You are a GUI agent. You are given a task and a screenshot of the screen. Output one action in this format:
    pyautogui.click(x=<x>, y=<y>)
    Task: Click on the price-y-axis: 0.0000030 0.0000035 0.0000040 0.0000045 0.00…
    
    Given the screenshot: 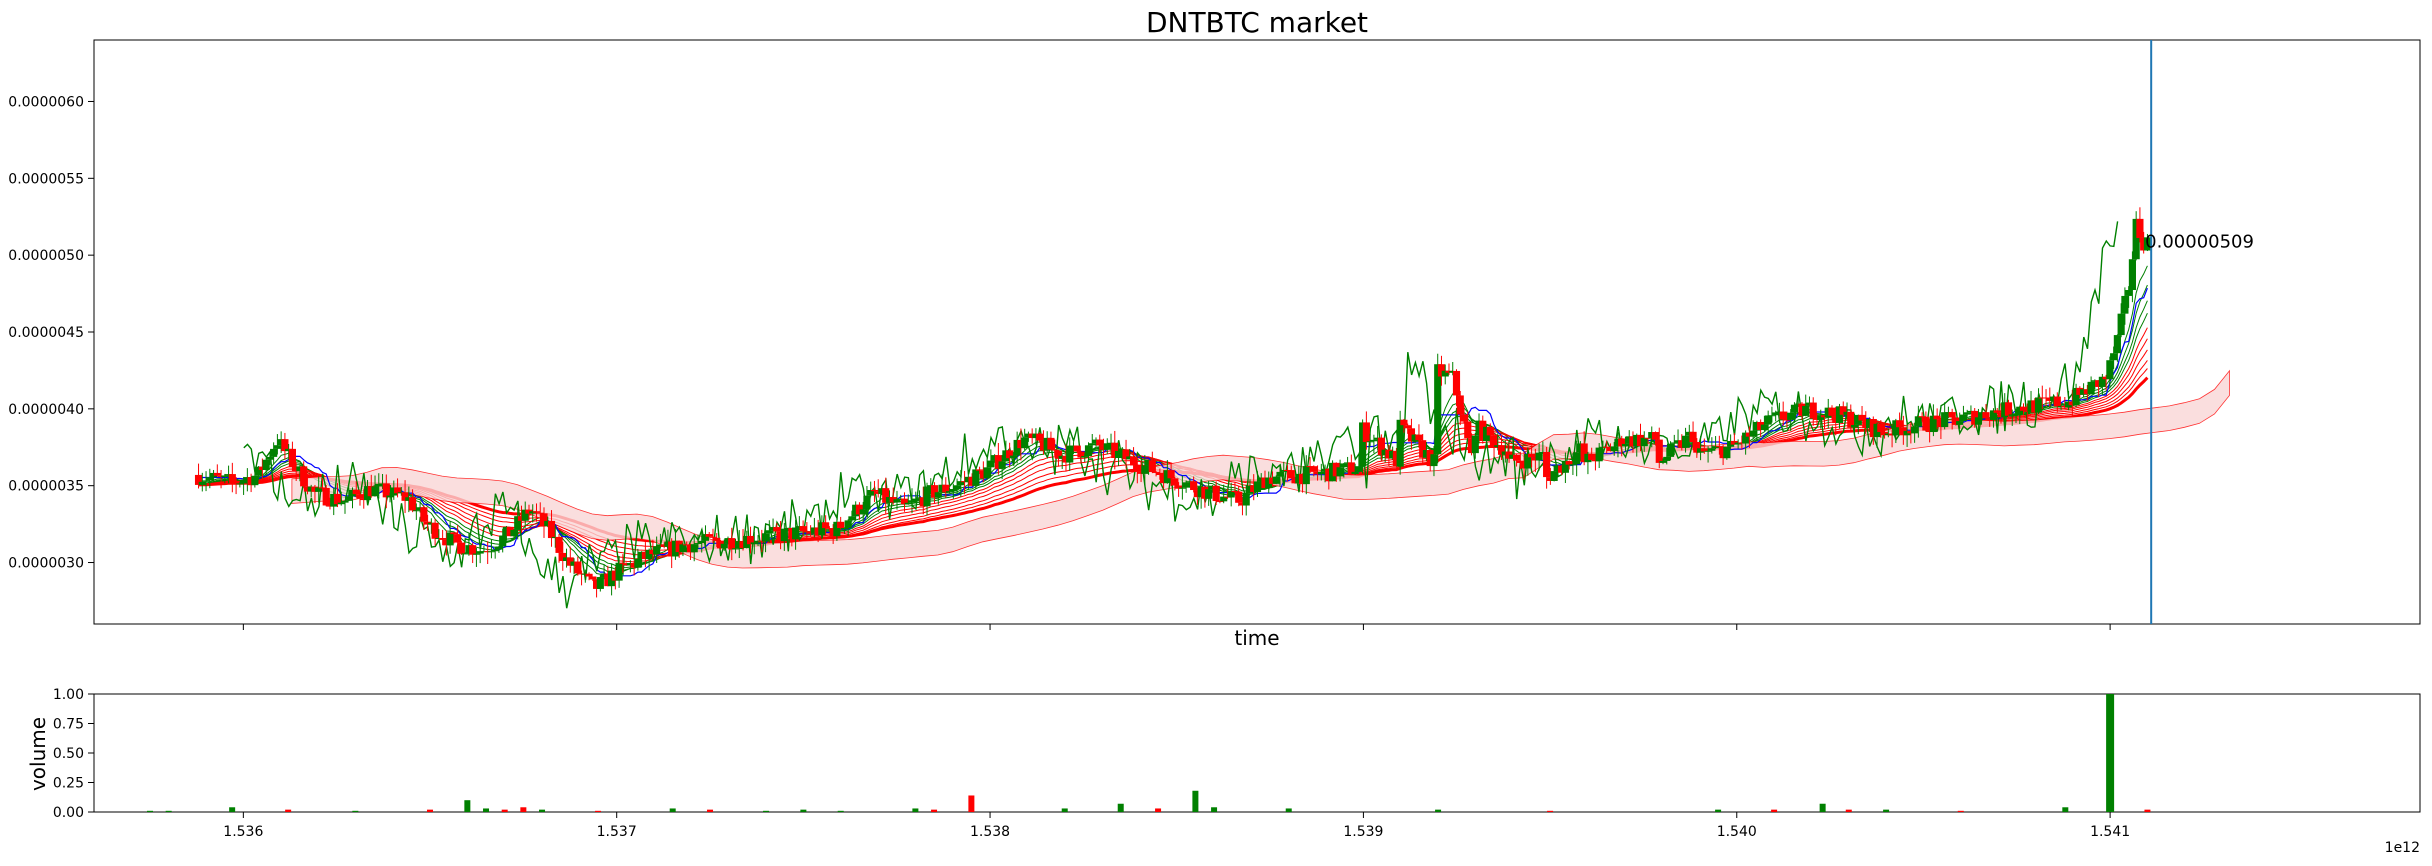 What is the action you would take?
    pyautogui.click(x=51, y=333)
    